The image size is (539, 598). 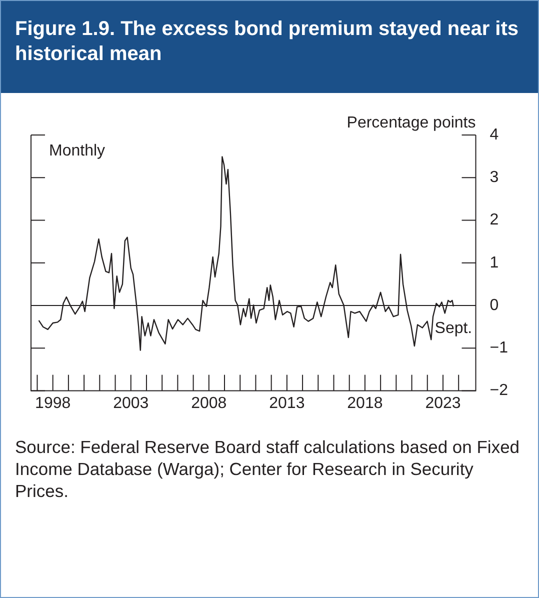 What do you see at coordinates (209, 403) in the screenshot?
I see `x-tick-label: 2008` at bounding box center [209, 403].